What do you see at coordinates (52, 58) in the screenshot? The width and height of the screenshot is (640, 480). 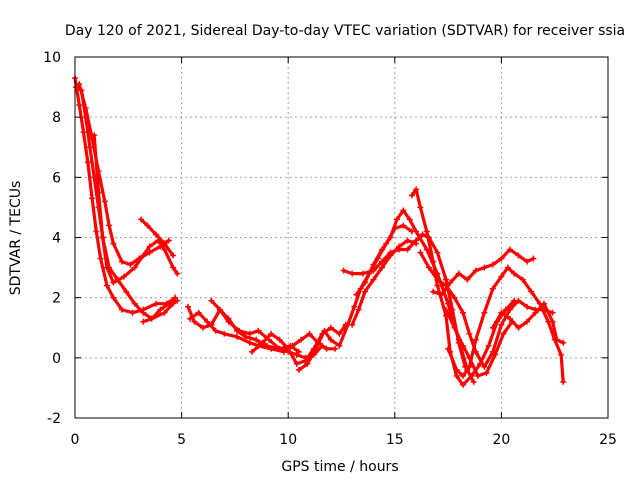 I see `y-tick-label: 10` at bounding box center [52, 58].